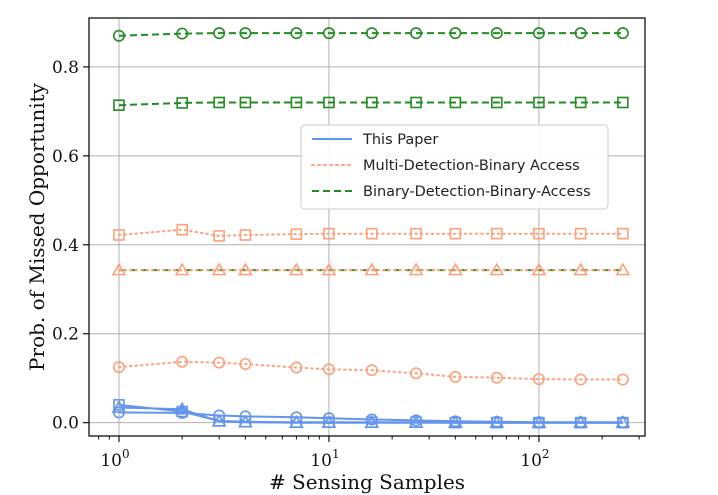 This screenshot has width=718, height=495. I want to click on legend-label-multi-detection: Multi-Detection-Binary Access, so click(471, 166).